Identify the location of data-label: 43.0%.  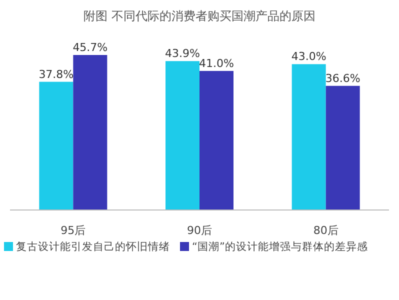
(308, 57).